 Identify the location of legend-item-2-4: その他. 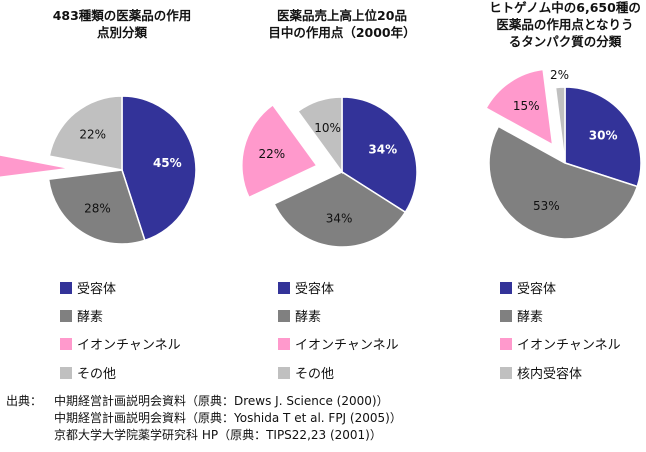
(306, 372).